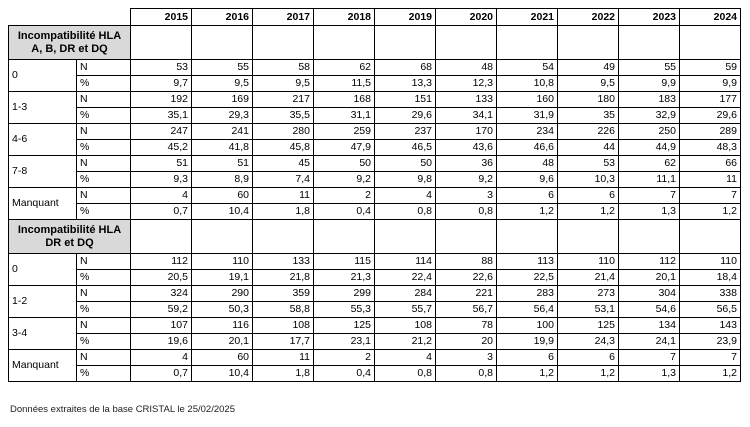 This screenshot has width=750, height=427. Describe the element at coordinates (649, 277) in the screenshot. I see `value-cell: 20,1` at that location.